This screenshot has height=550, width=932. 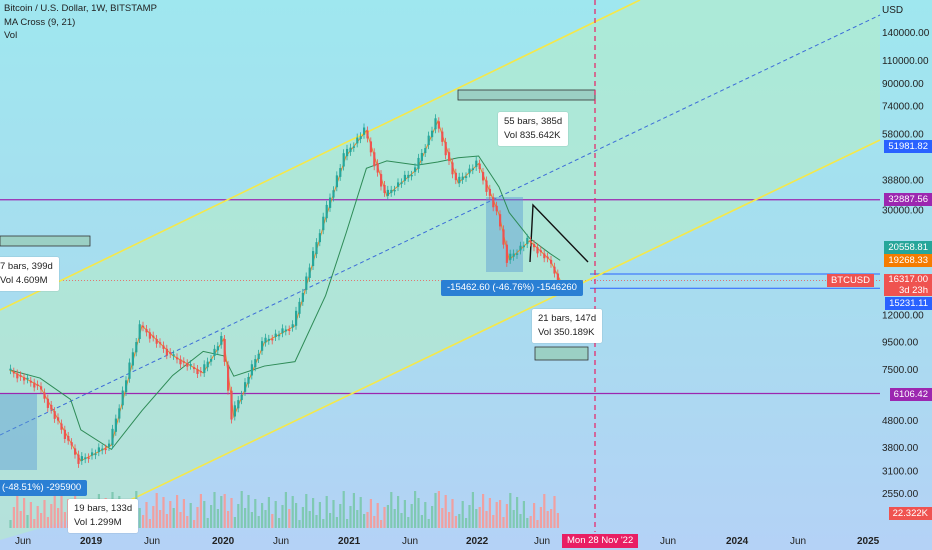 I want to click on indicator-label: MA Cross (9, 21), so click(x=40, y=22).